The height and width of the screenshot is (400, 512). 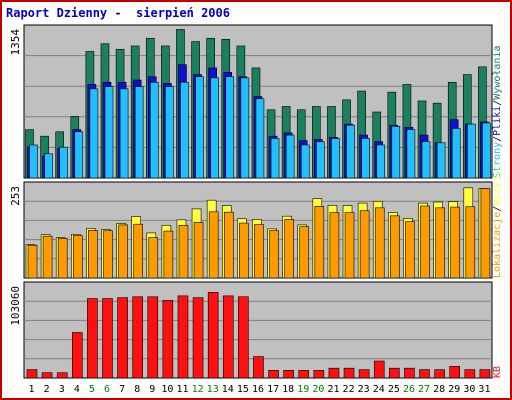 I want to click on legend-panel-2: Lokalizacje/Wizyty, so click(x=497, y=224).